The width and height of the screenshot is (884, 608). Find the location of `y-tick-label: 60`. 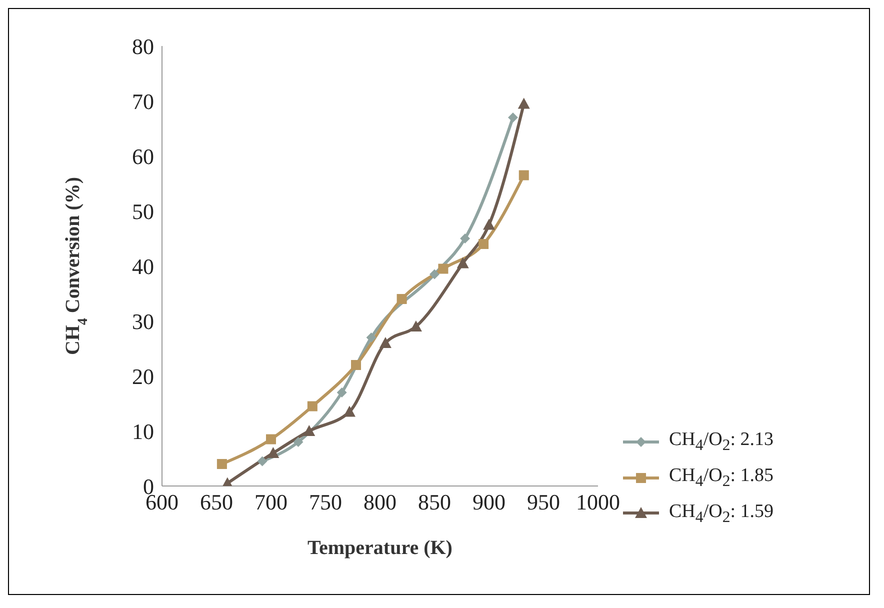

y-tick-label: 60 is located at coordinates (143, 156).